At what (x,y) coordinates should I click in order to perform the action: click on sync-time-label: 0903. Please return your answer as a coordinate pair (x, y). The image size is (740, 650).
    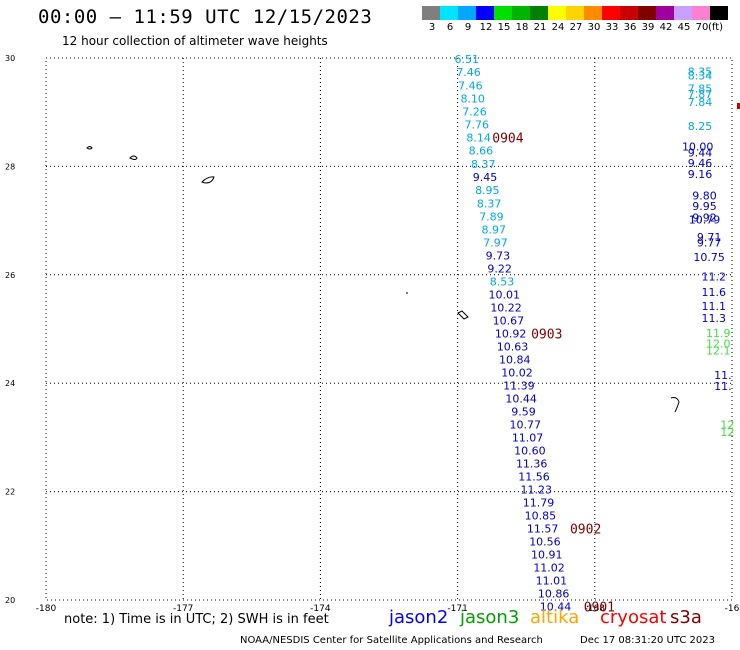
    Looking at the image, I should click on (546, 334).